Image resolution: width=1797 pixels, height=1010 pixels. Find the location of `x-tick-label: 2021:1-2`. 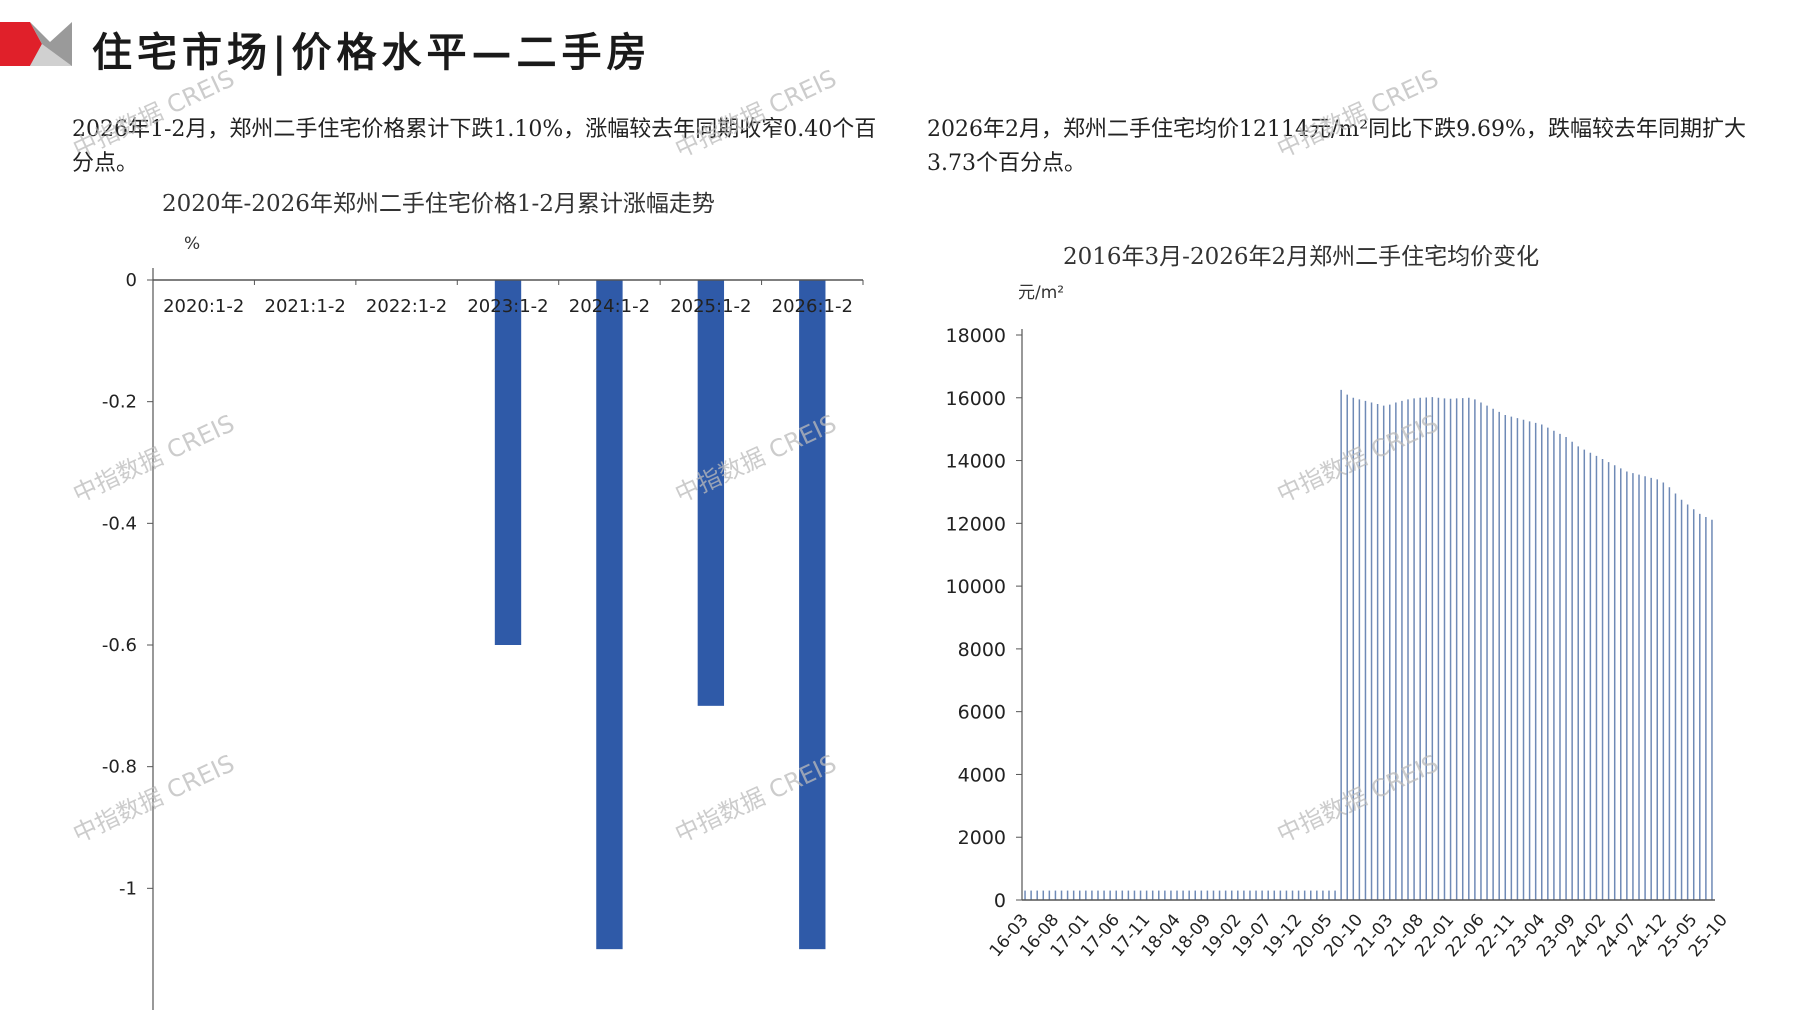

x-tick-label: 2021:1-2 is located at coordinates (305, 306).